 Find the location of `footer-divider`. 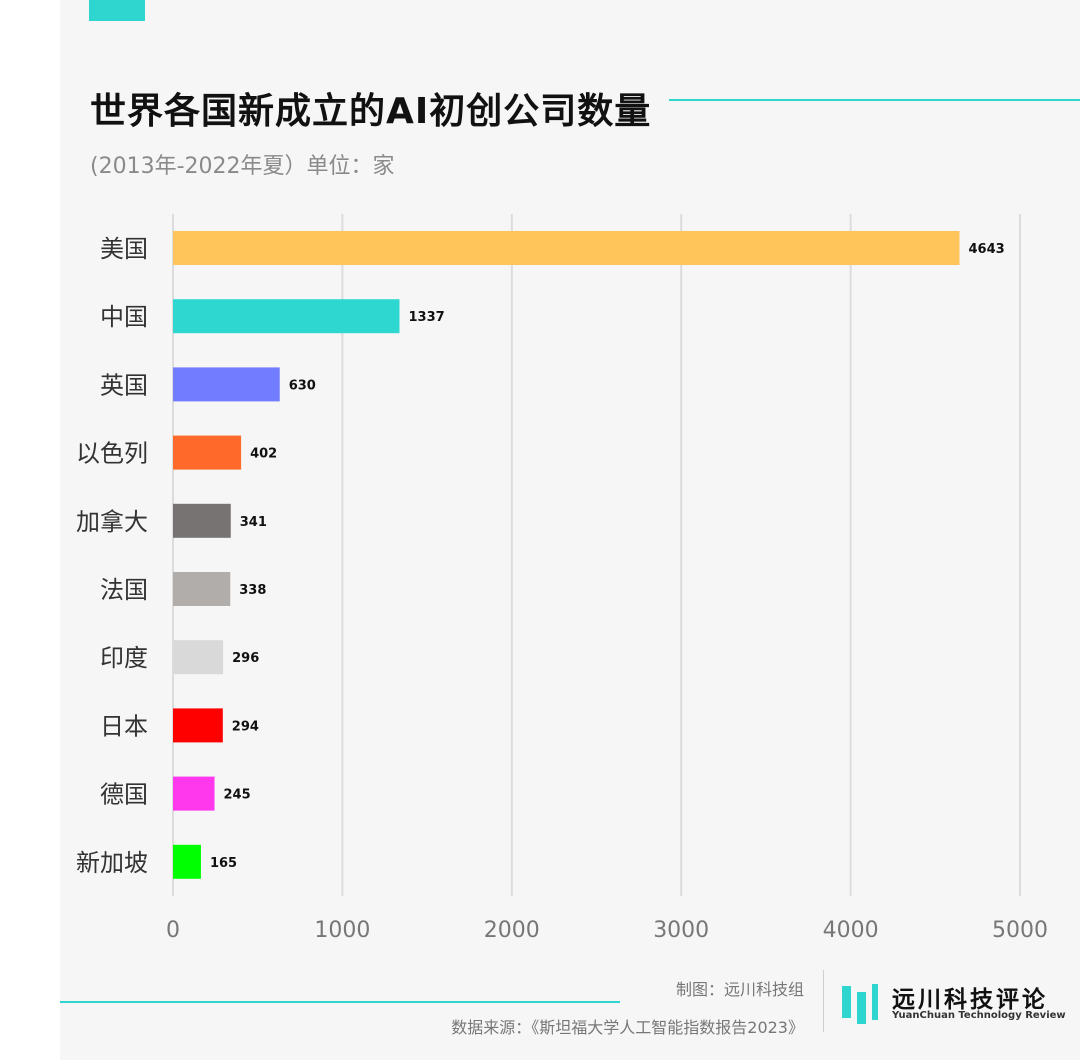

footer-divider is located at coordinates (823, 1001).